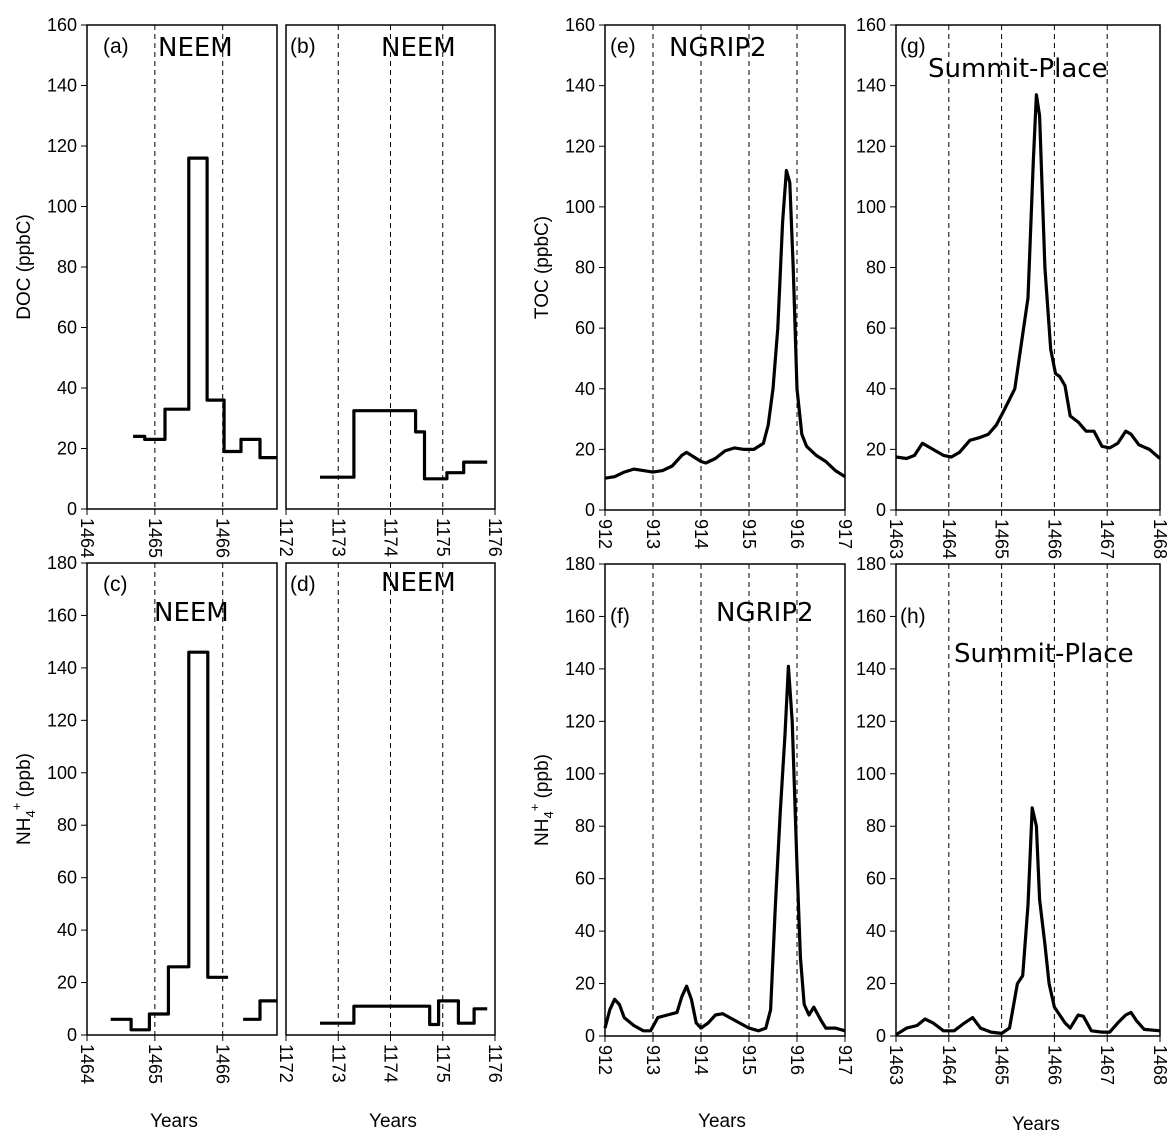  I want to click on x-tick-label: 914, so click(701, 534).